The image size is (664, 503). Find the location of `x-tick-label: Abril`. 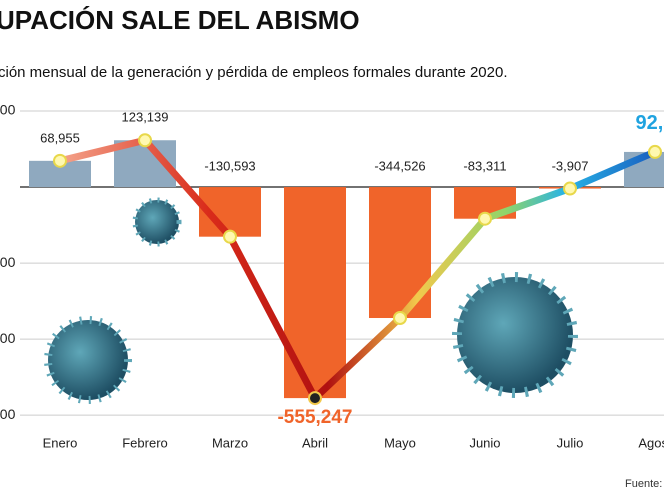

x-tick-label: Abril is located at coordinates (315, 442).